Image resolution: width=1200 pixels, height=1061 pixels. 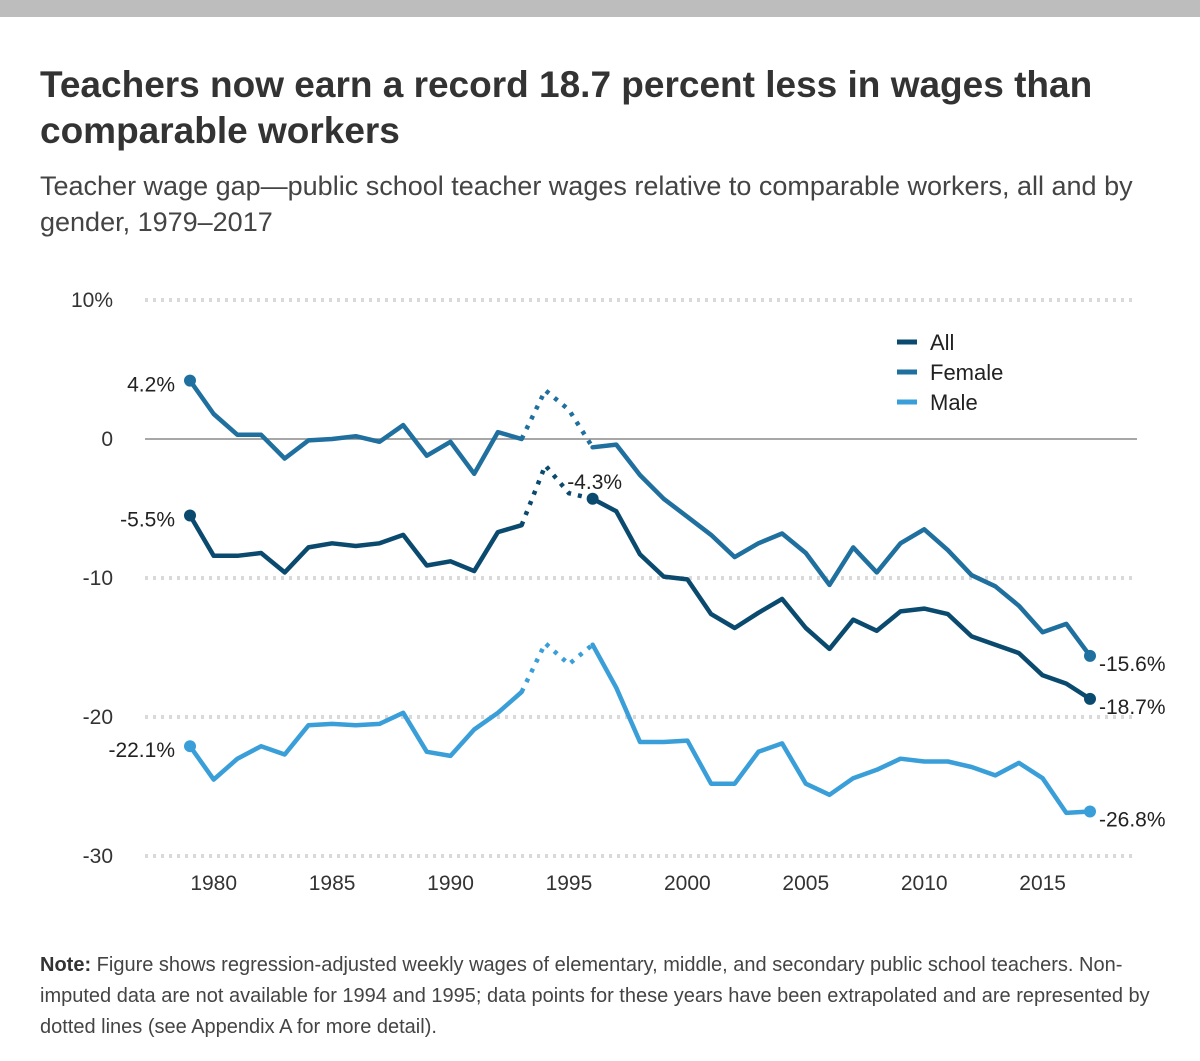 I want to click on series-line-all-extrapolated, so click(x=556, y=494).